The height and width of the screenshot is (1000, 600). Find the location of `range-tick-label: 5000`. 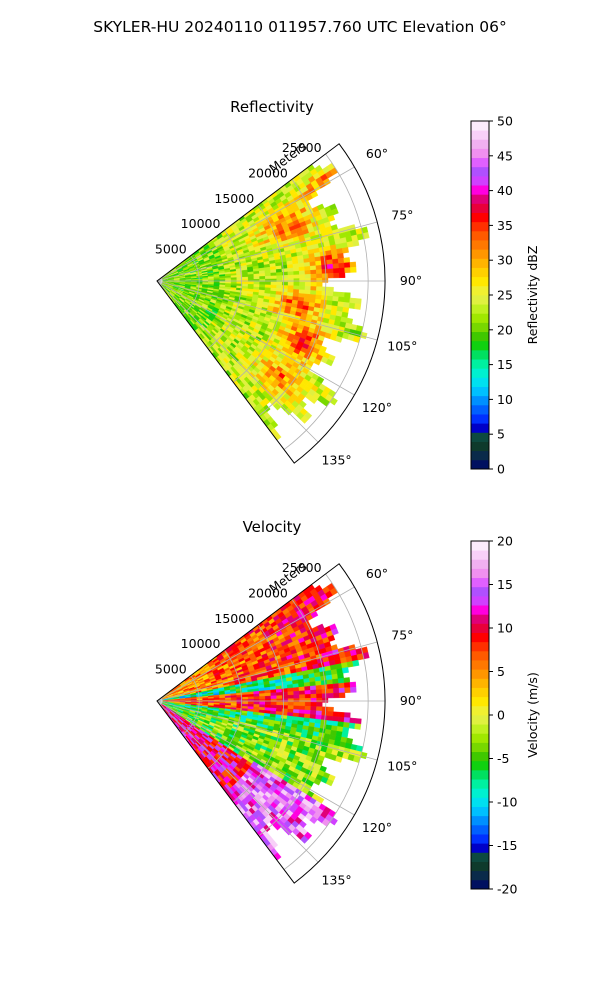

range-tick-label: 5000 is located at coordinates (171, 669).